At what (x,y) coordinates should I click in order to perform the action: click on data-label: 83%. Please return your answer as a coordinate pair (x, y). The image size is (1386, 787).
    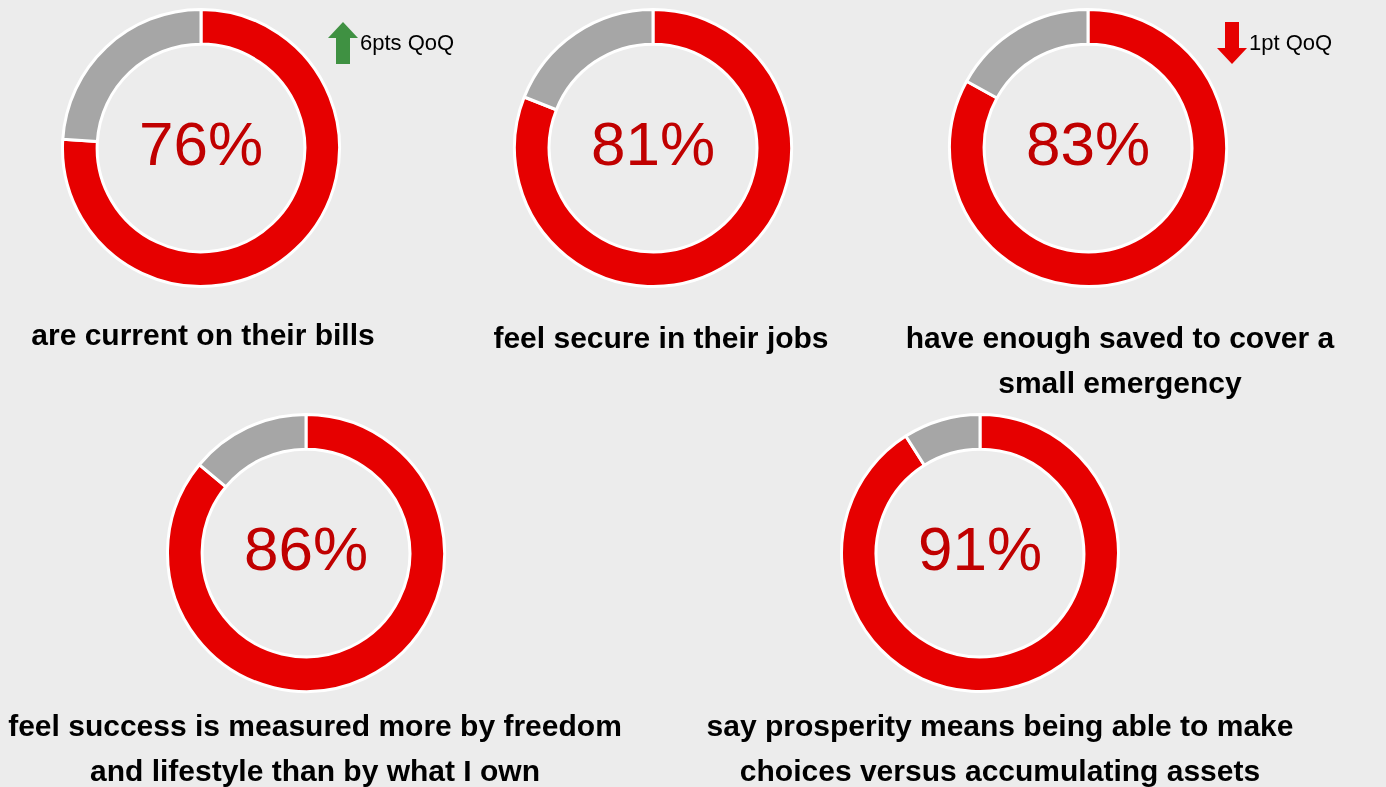
    Looking at the image, I should click on (1088, 144).